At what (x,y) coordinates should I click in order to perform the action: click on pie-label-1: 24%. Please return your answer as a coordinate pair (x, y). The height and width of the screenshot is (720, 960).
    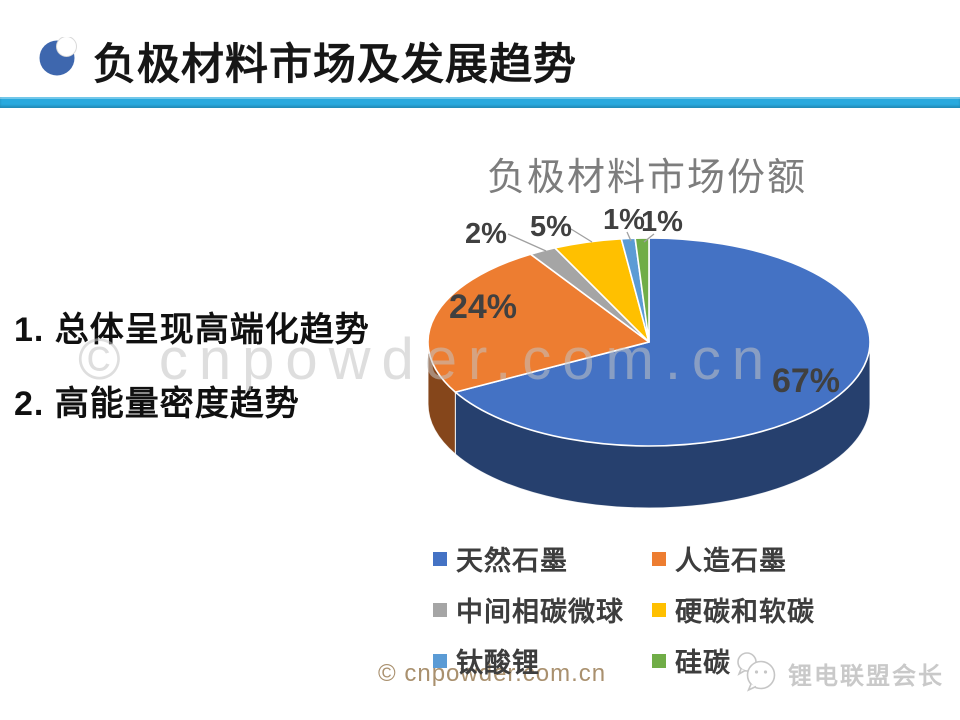
    Looking at the image, I should click on (483, 307).